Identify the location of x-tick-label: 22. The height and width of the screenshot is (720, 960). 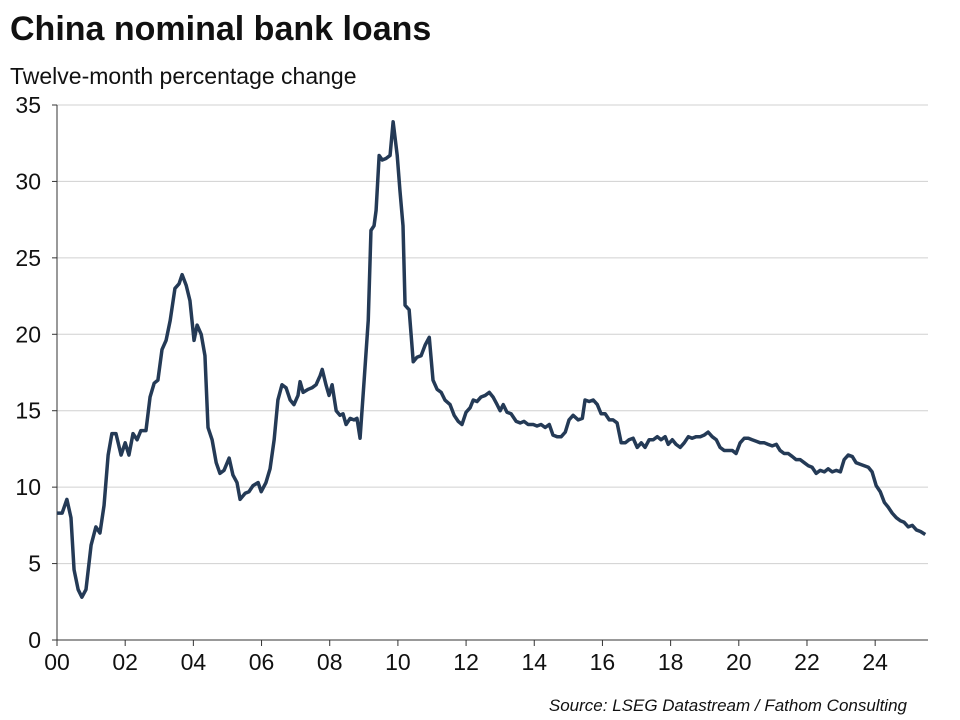
(807, 662).